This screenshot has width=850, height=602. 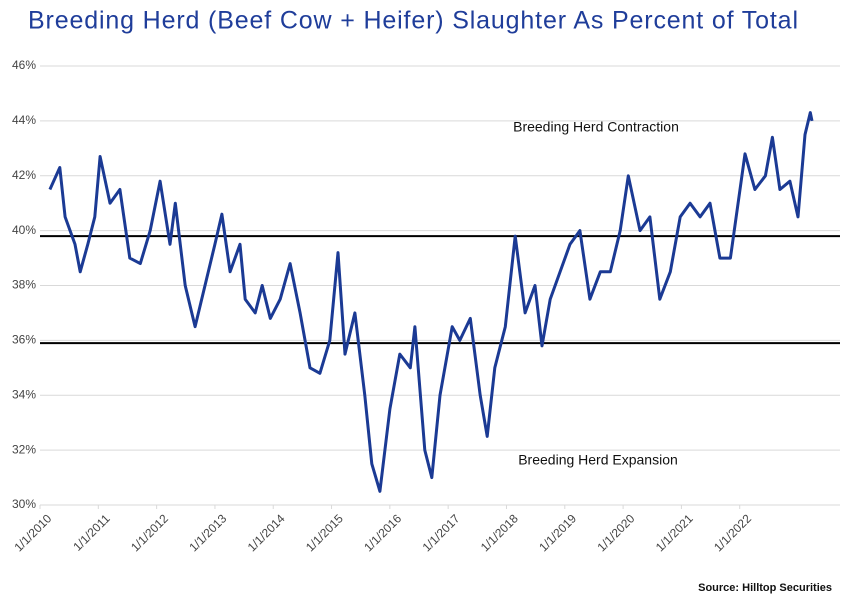 I want to click on x-tick-label: 1/1/2020, so click(x=616, y=532).